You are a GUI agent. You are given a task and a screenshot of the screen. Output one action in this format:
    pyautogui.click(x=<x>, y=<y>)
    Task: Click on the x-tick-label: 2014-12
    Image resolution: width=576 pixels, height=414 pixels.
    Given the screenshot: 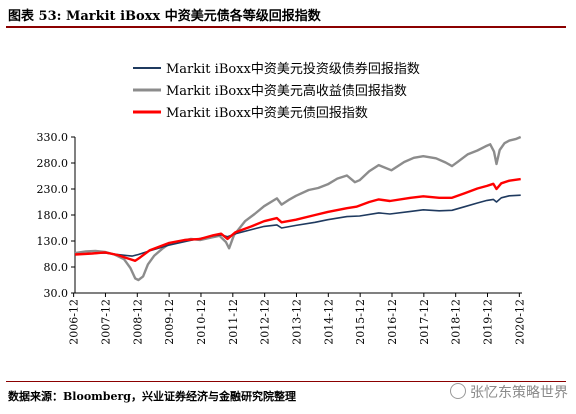 What is the action you would take?
    pyautogui.click(x=328, y=322)
    